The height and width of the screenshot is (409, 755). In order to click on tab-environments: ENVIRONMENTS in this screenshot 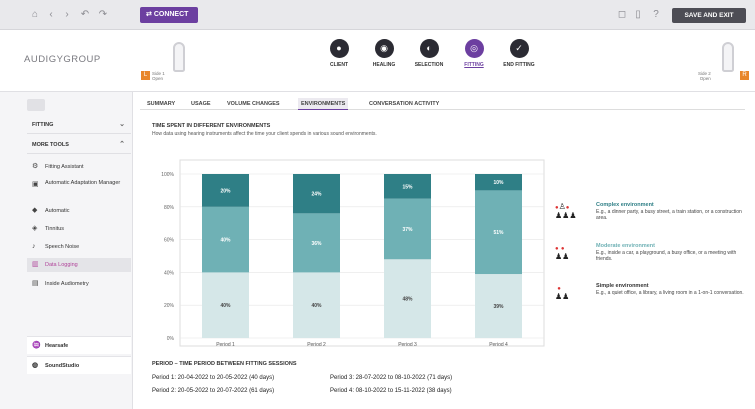, I will do `click(323, 104)`.